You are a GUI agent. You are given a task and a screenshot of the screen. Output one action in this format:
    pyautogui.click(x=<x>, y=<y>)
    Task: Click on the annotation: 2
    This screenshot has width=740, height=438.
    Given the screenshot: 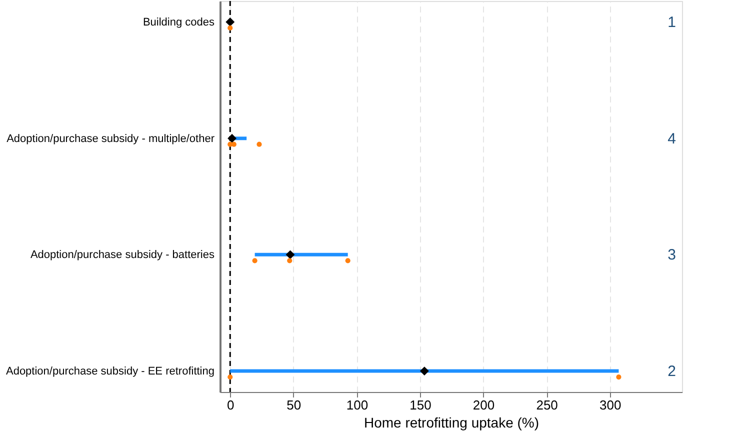 What is the action you would take?
    pyautogui.click(x=672, y=371)
    